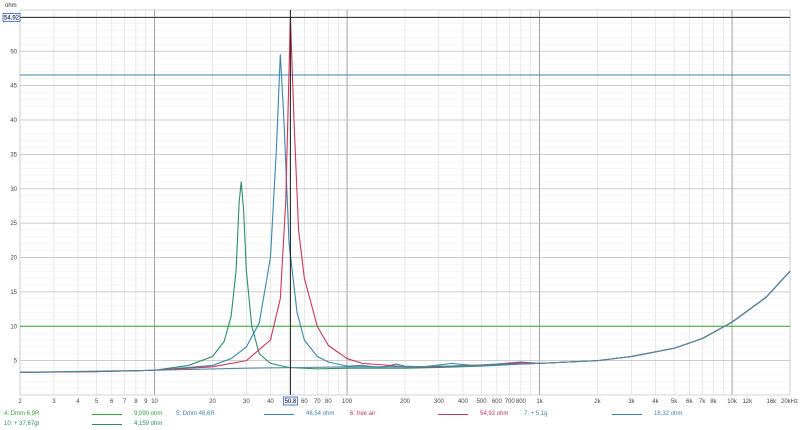 This screenshot has width=800, height=430. Describe the element at coordinates (608, 414) in the screenshot. I see `legend-item: 7: + 5,1g 18,32 ohm` at that location.